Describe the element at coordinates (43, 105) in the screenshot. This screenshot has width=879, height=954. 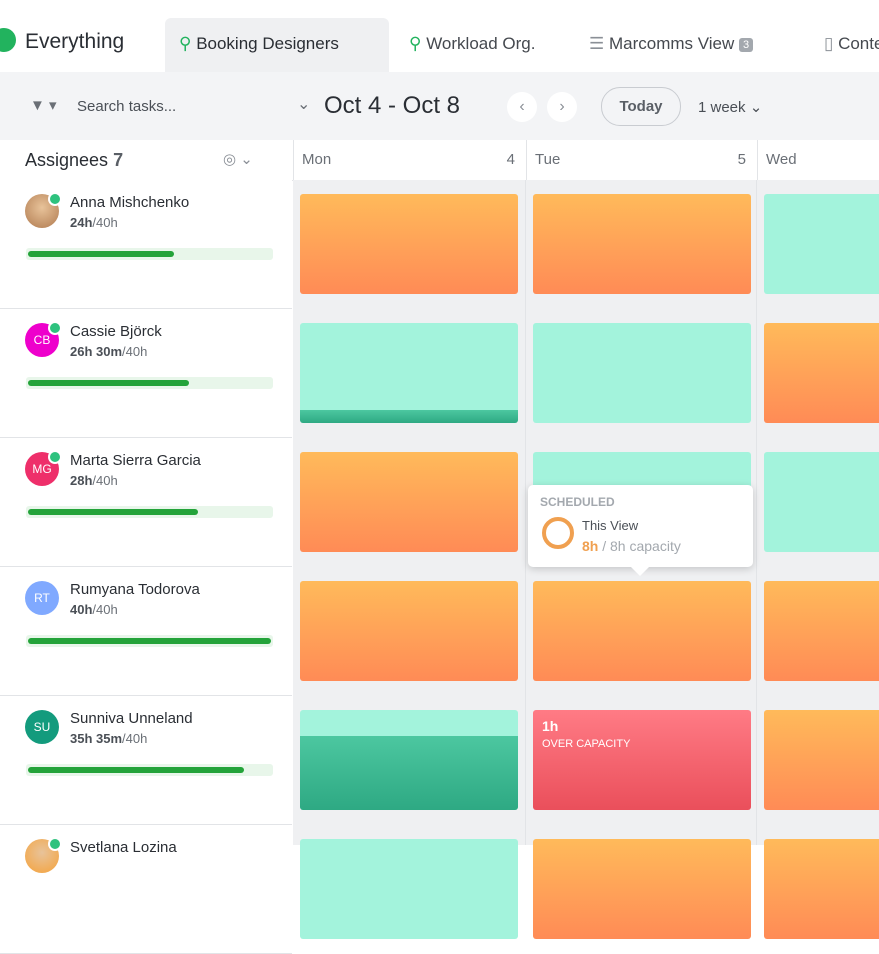
I see `filter-icon: ▼ ▾` at that location.